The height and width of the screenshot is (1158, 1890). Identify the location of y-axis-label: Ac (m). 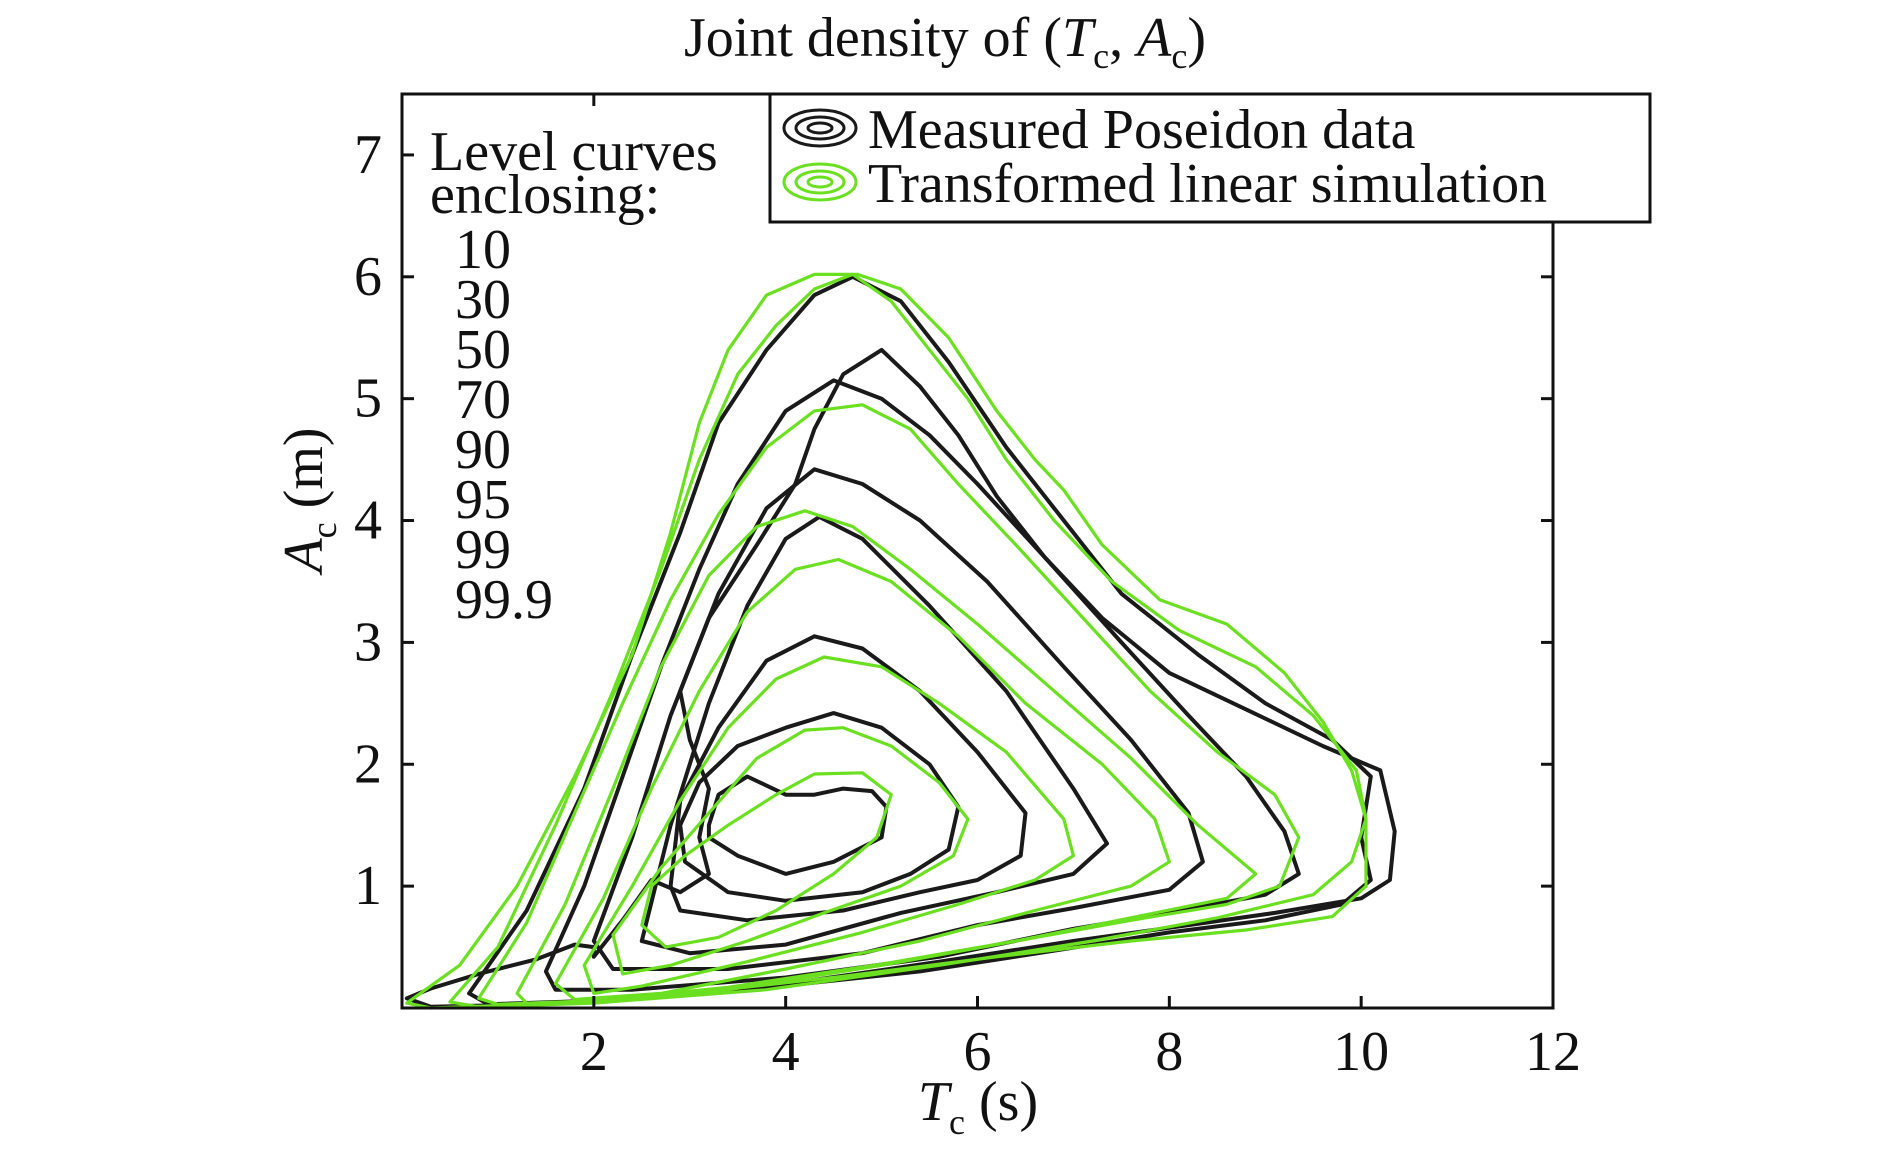
(308, 501).